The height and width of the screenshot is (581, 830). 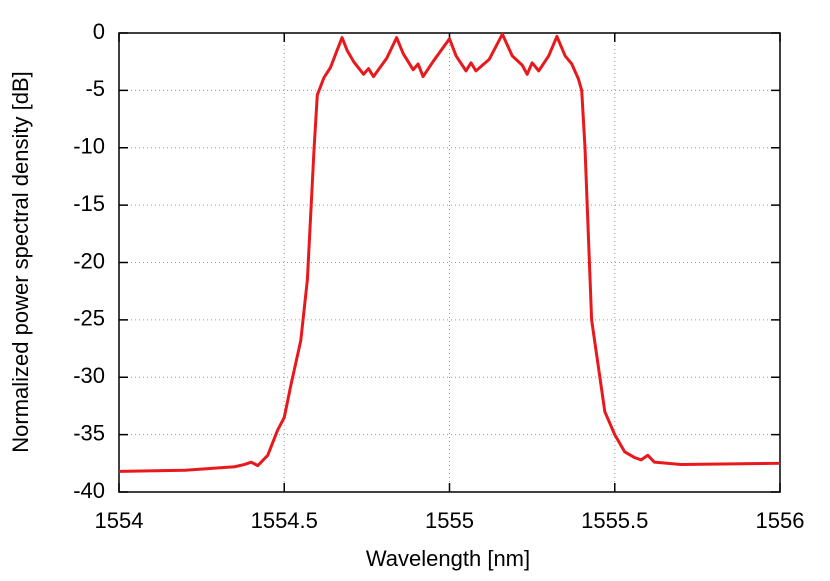 What do you see at coordinates (89, 375) in the screenshot?
I see `y-tick-label: -30` at bounding box center [89, 375].